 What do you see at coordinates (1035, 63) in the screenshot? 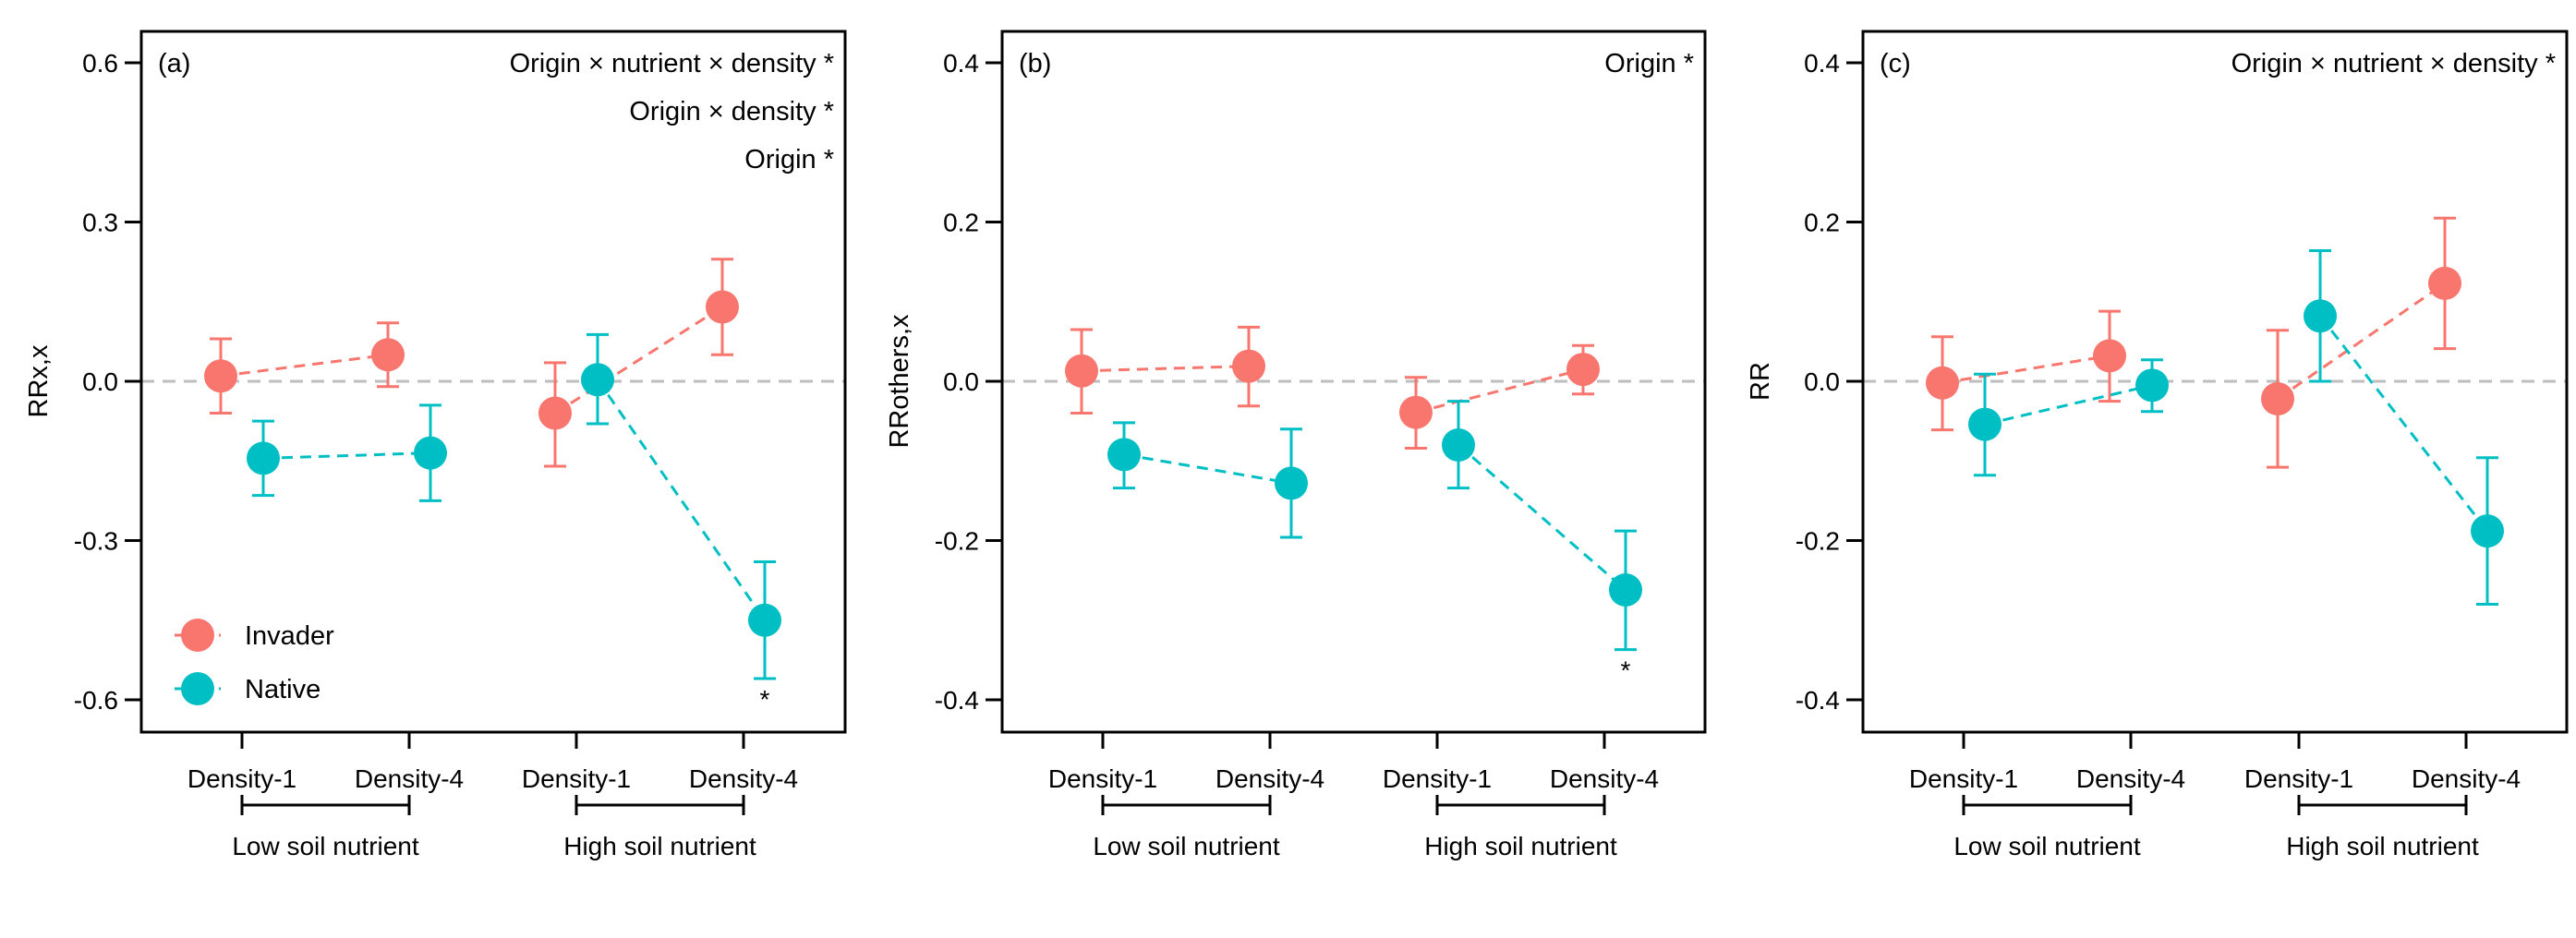
I see `panel-label: (b)` at bounding box center [1035, 63].